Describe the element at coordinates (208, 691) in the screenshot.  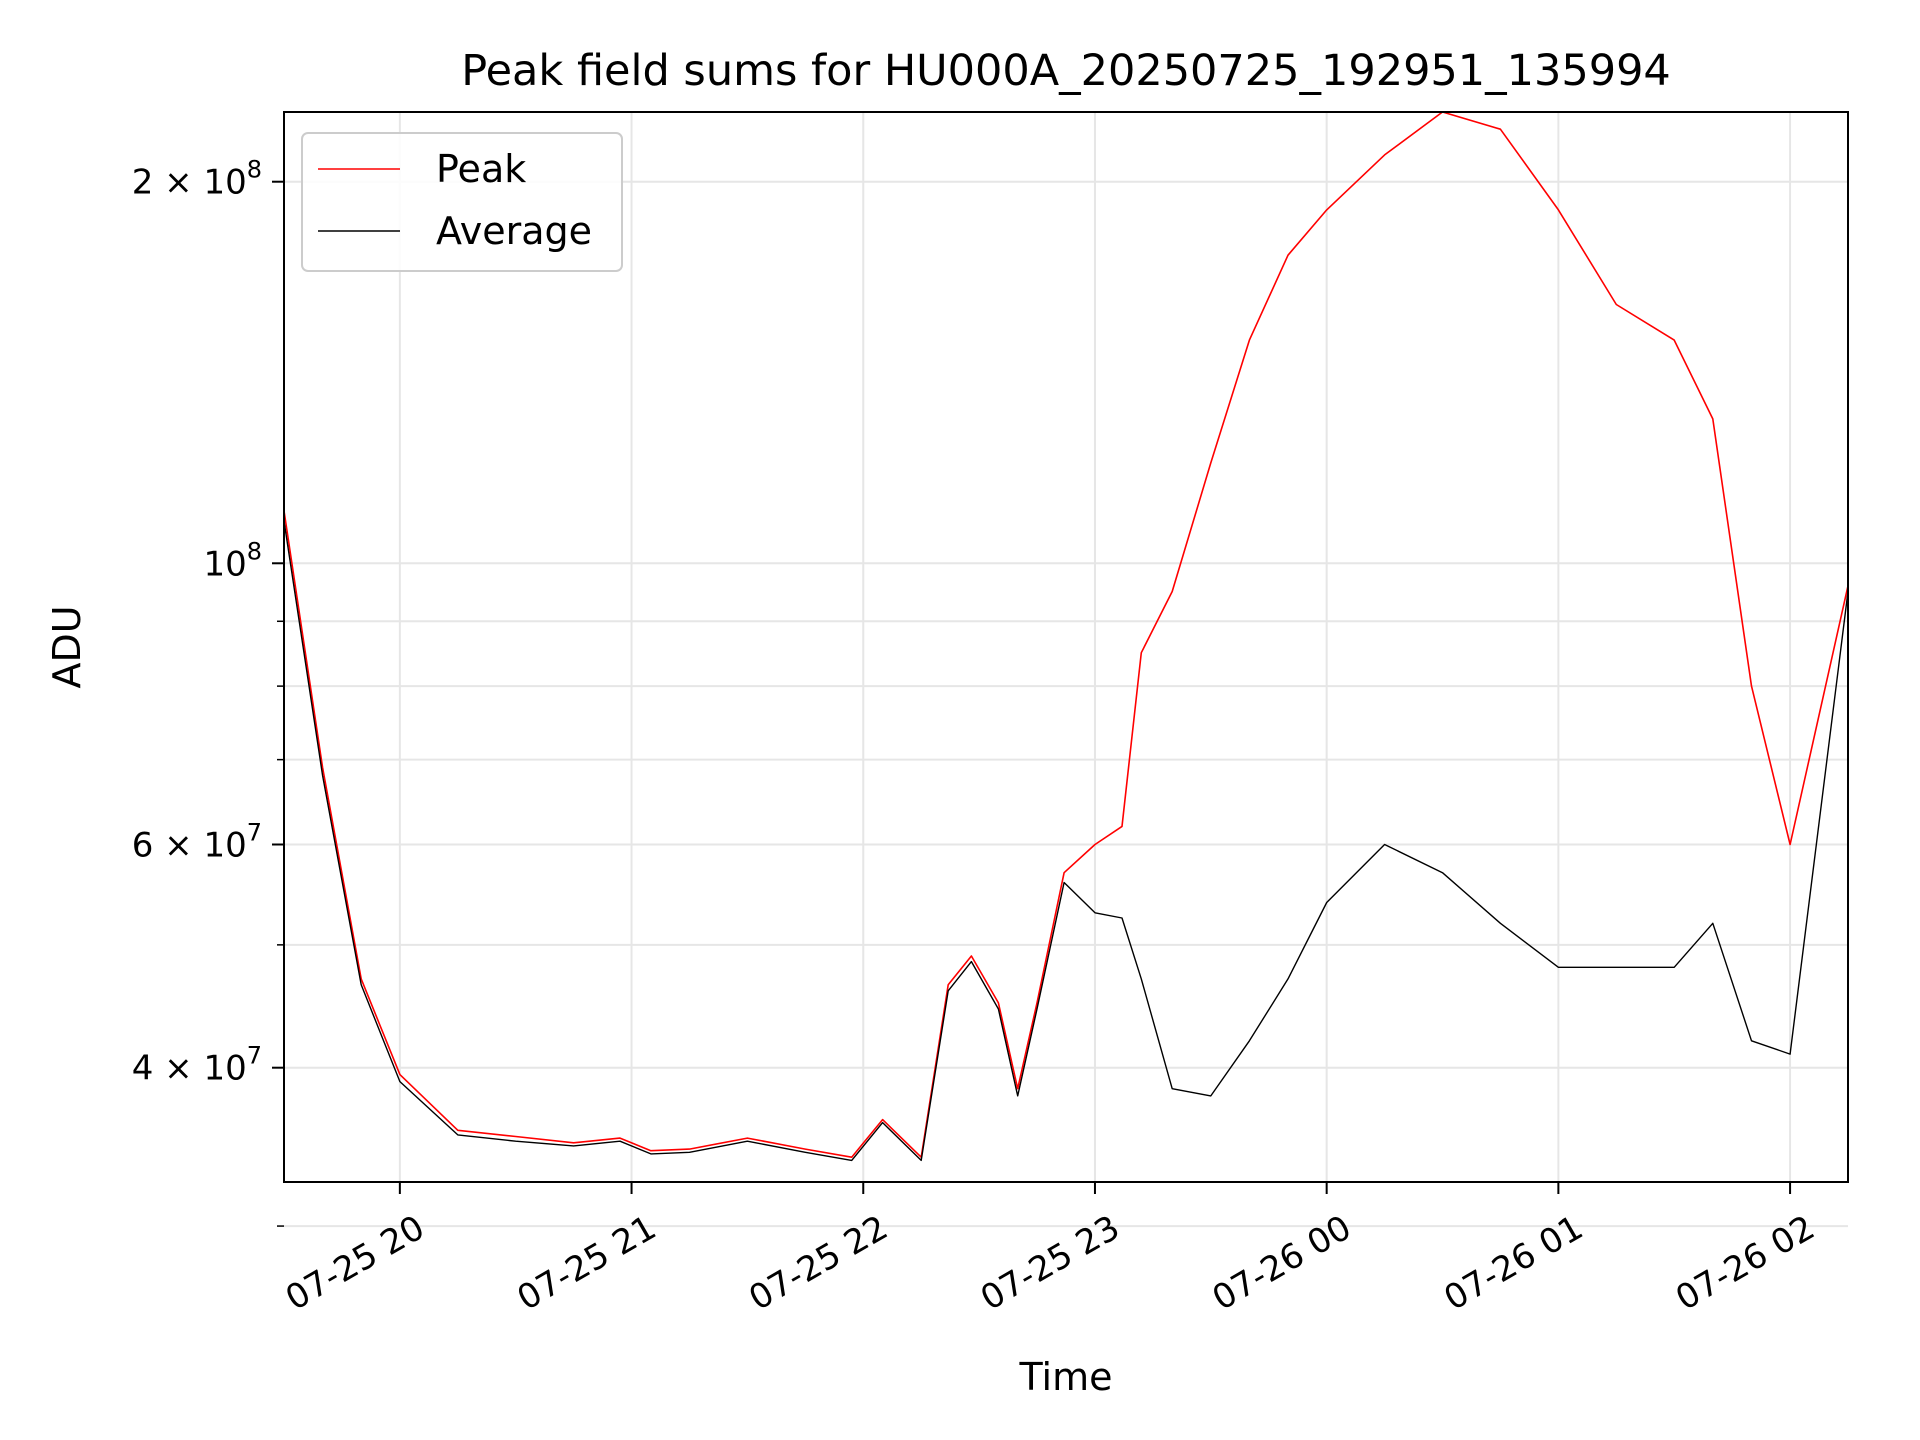
I see `y-axis: 4 × 107 6 × 107 108 2 × 108` at that location.